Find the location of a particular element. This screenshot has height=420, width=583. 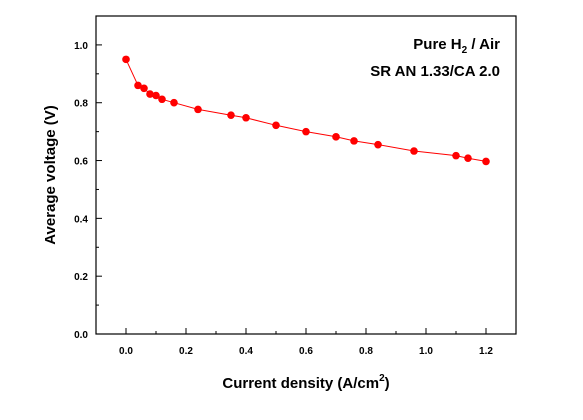

y-tick-label: 0.6 is located at coordinates (81, 162).